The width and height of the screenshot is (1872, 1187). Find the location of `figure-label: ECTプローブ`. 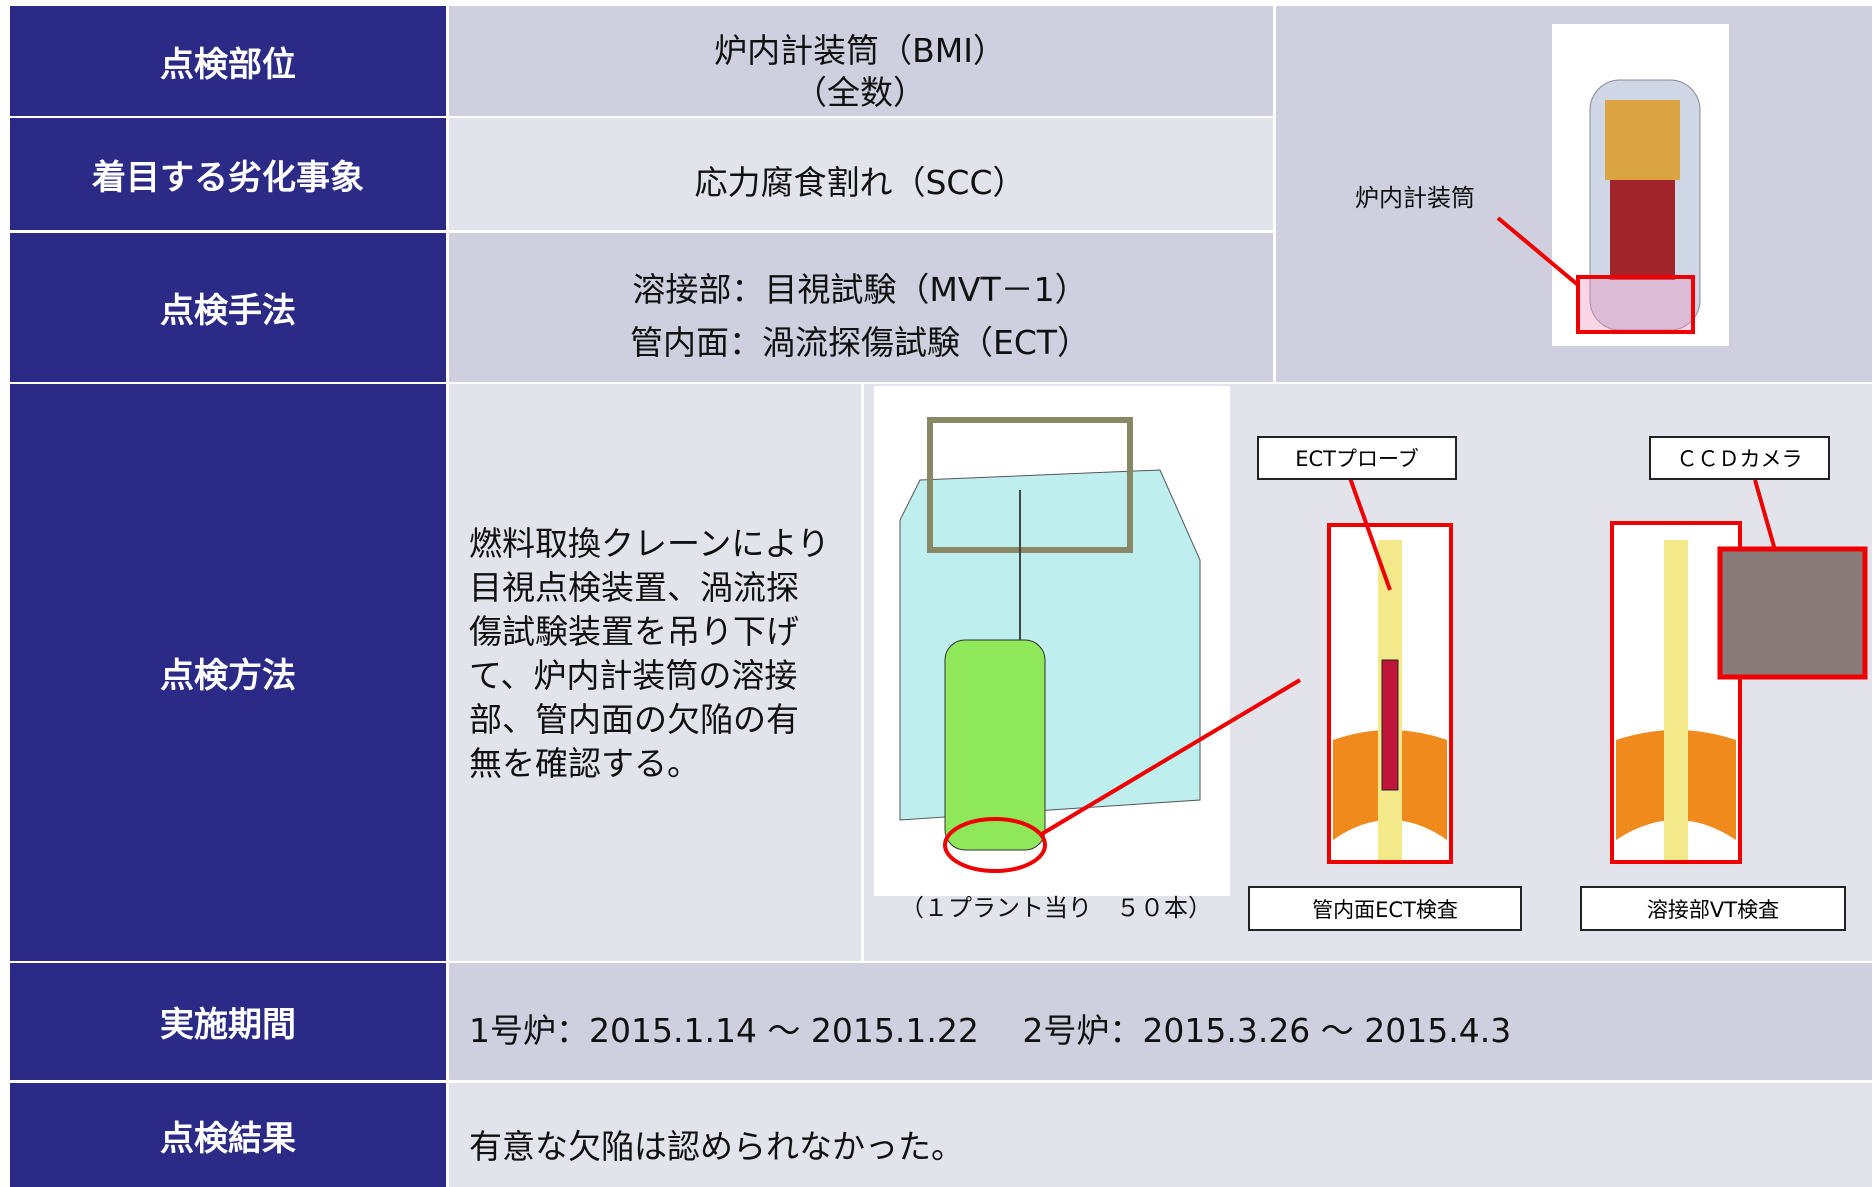

figure-label: ECTプローブ is located at coordinates (1357, 458).